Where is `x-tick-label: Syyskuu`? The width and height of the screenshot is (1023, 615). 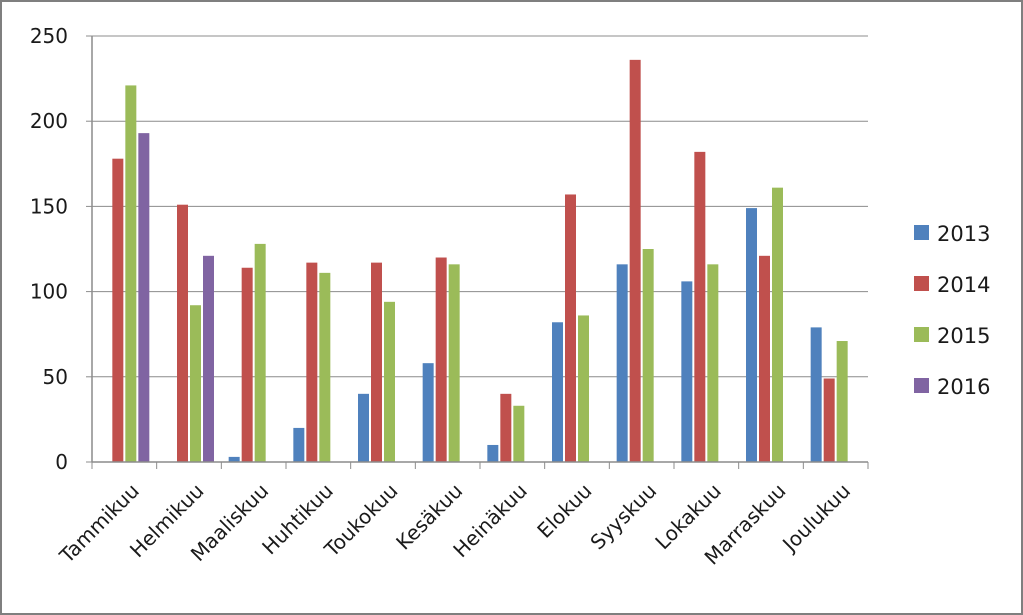 x-tick-label: Syyskuu is located at coordinates (623, 517).